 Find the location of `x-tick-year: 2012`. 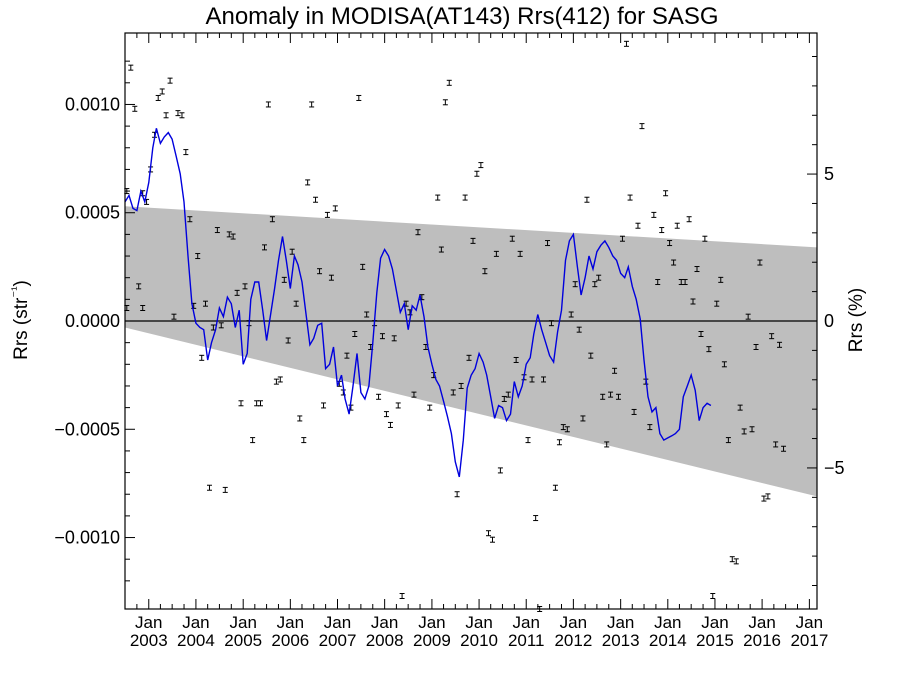

x-tick-year: 2012 is located at coordinates (573, 640).